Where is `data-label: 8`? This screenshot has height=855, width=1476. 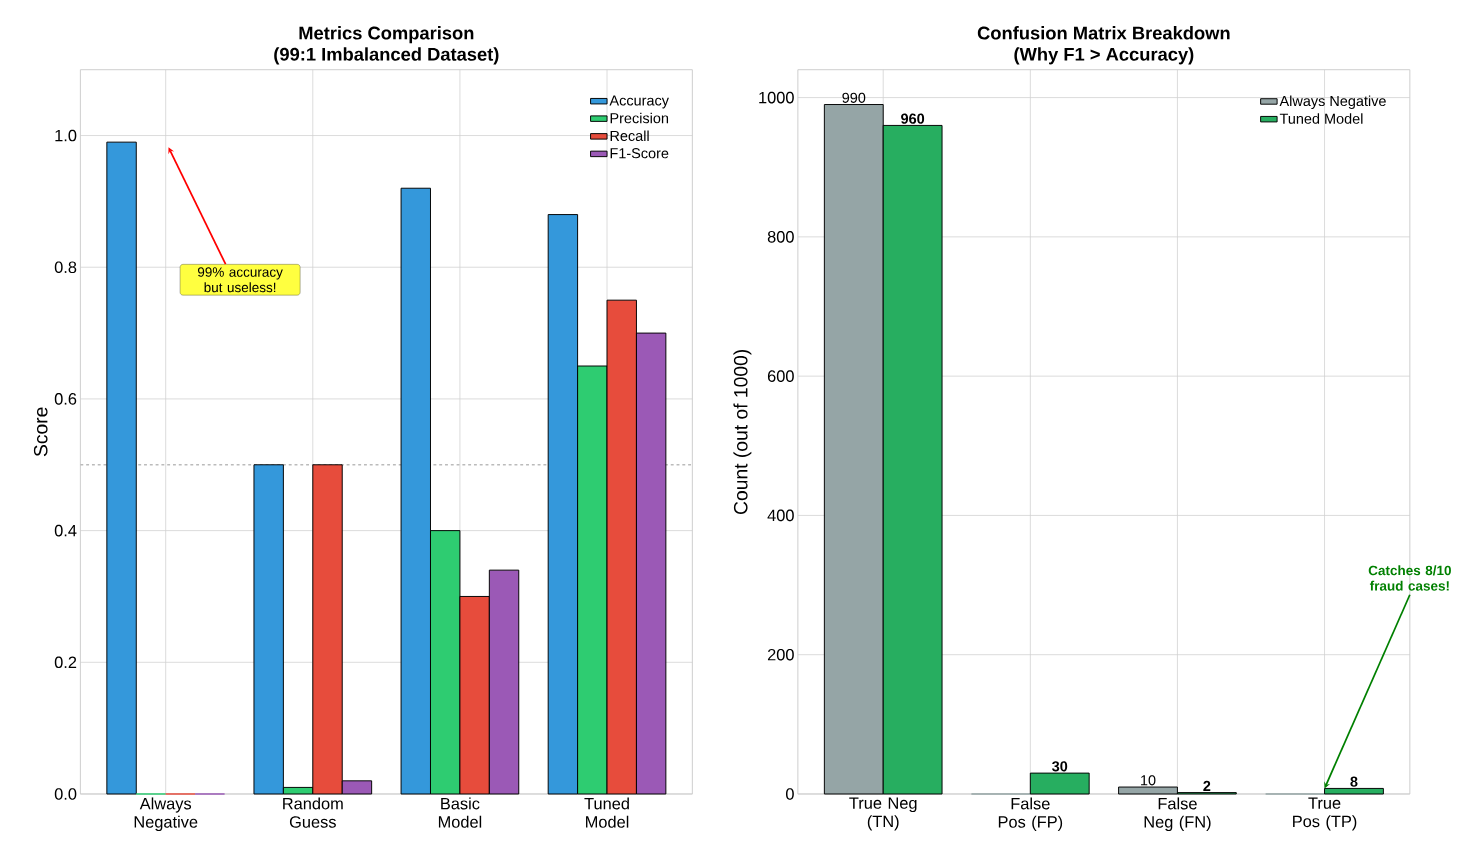
data-label: 8 is located at coordinates (1354, 781).